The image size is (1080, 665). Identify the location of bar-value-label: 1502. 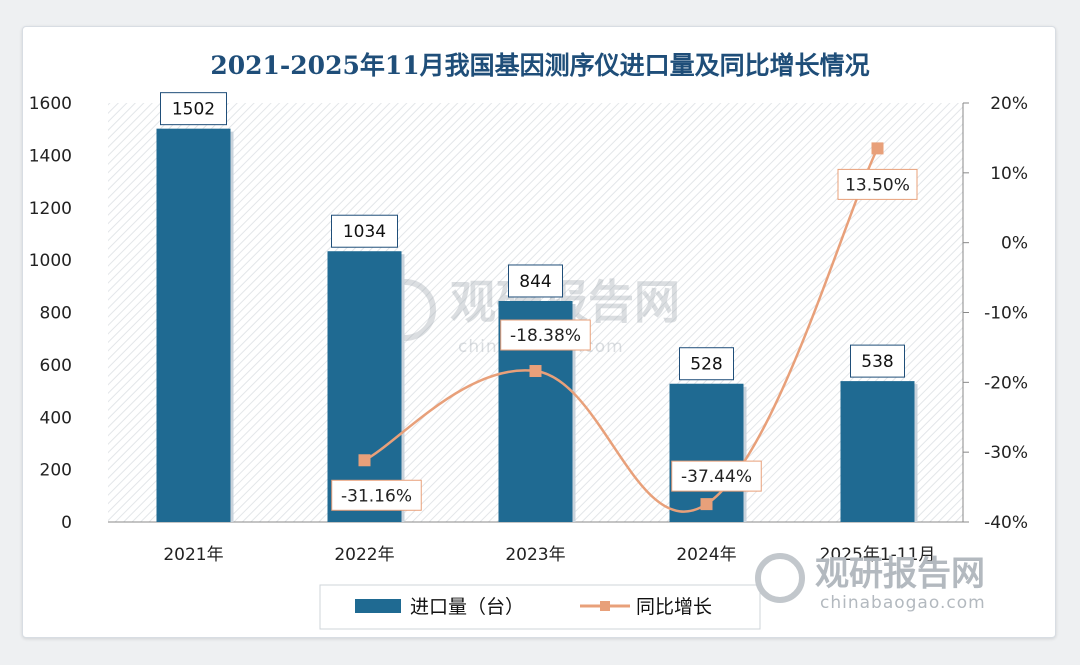
(193, 110).